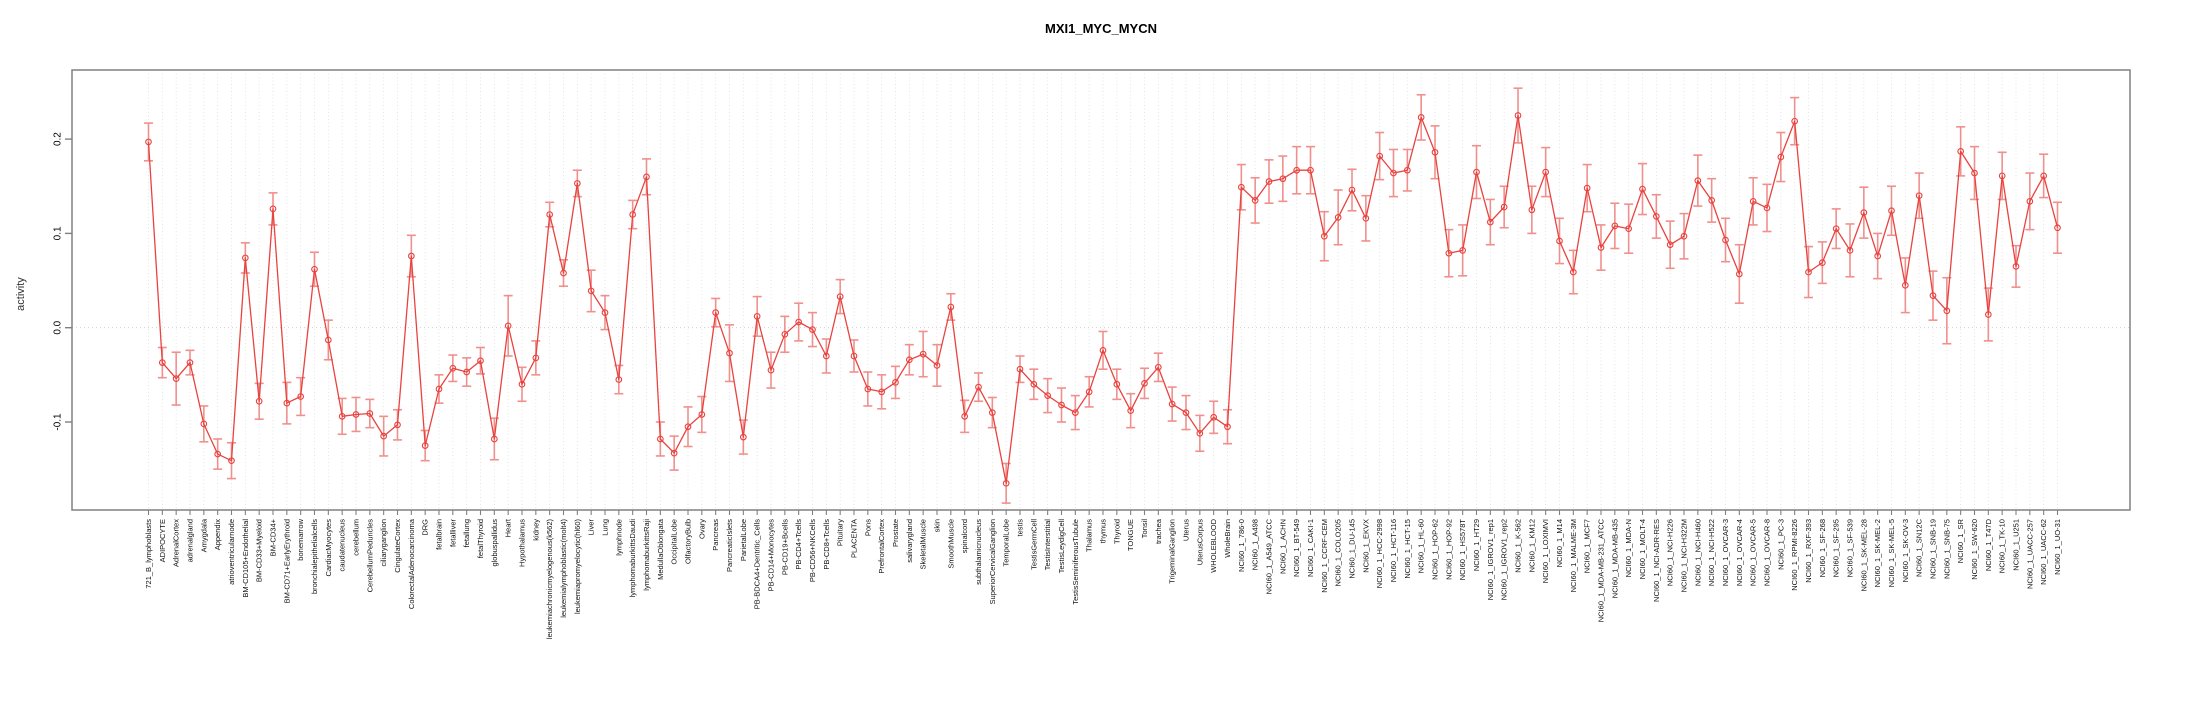  I want to click on x-tick-label: PB-CD56+NKCells, so click(812, 550).